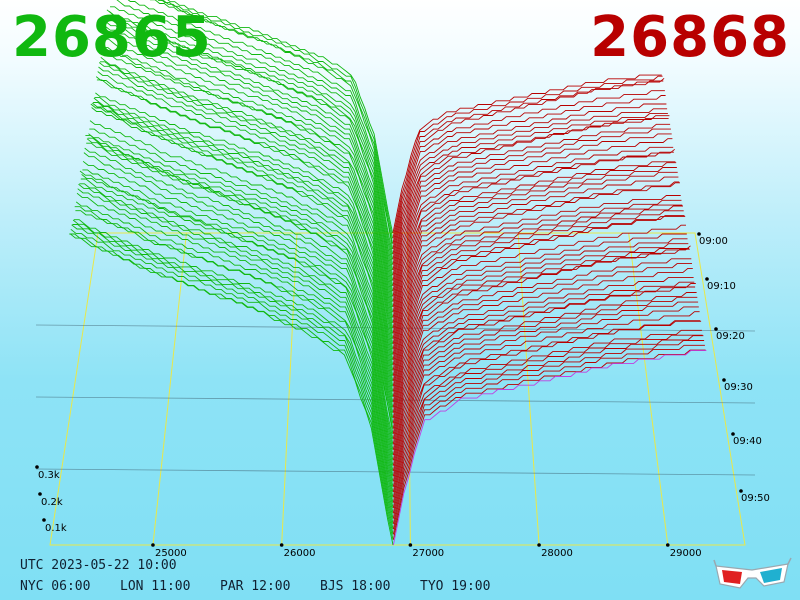  Describe the element at coordinates (455, 586) in the screenshot. I see `tz-tyo: TYO 19:00` at that location.